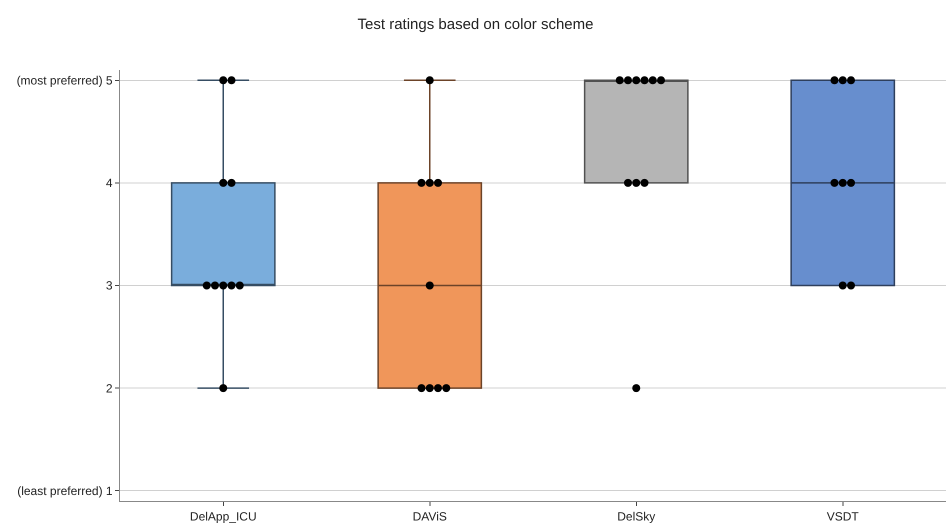 The height and width of the screenshot is (531, 951). I want to click on x-tick-label: DelApp_ICU, so click(223, 516).